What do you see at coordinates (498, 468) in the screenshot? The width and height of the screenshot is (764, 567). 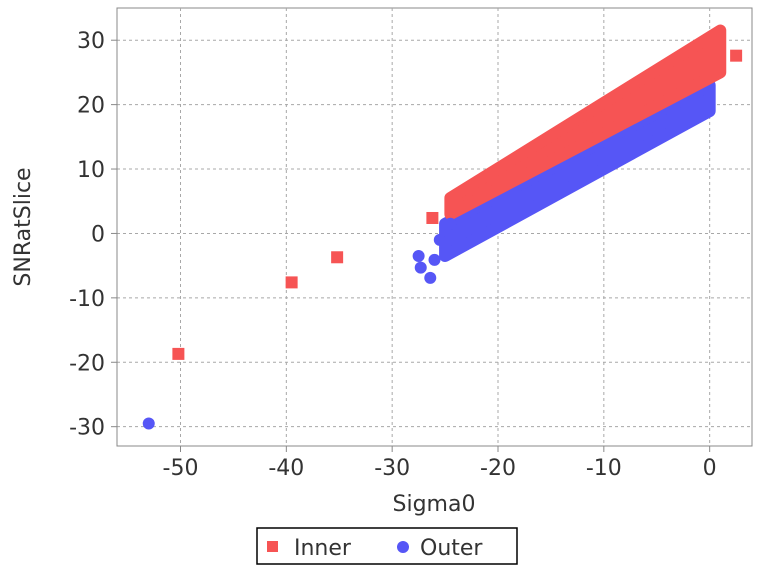 I see `x-tick-label: -20` at bounding box center [498, 468].